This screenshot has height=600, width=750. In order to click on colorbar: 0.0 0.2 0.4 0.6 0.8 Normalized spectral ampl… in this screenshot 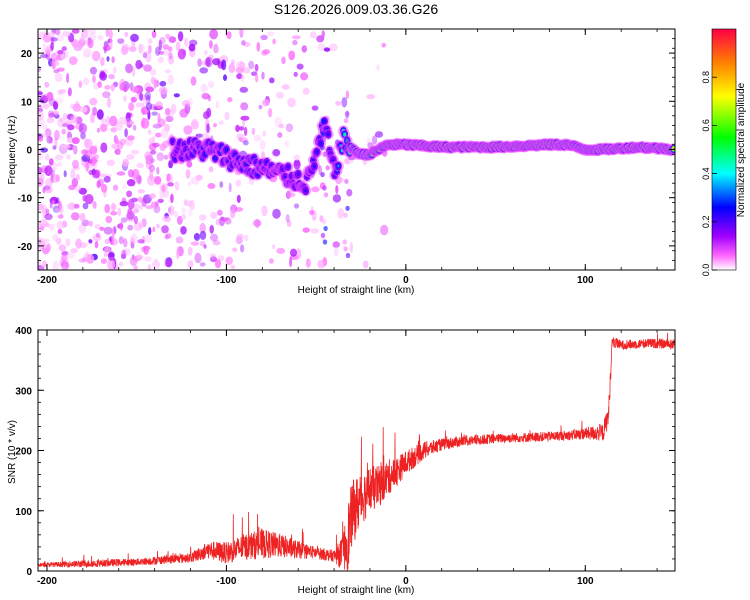, I will do `click(724, 152)`.